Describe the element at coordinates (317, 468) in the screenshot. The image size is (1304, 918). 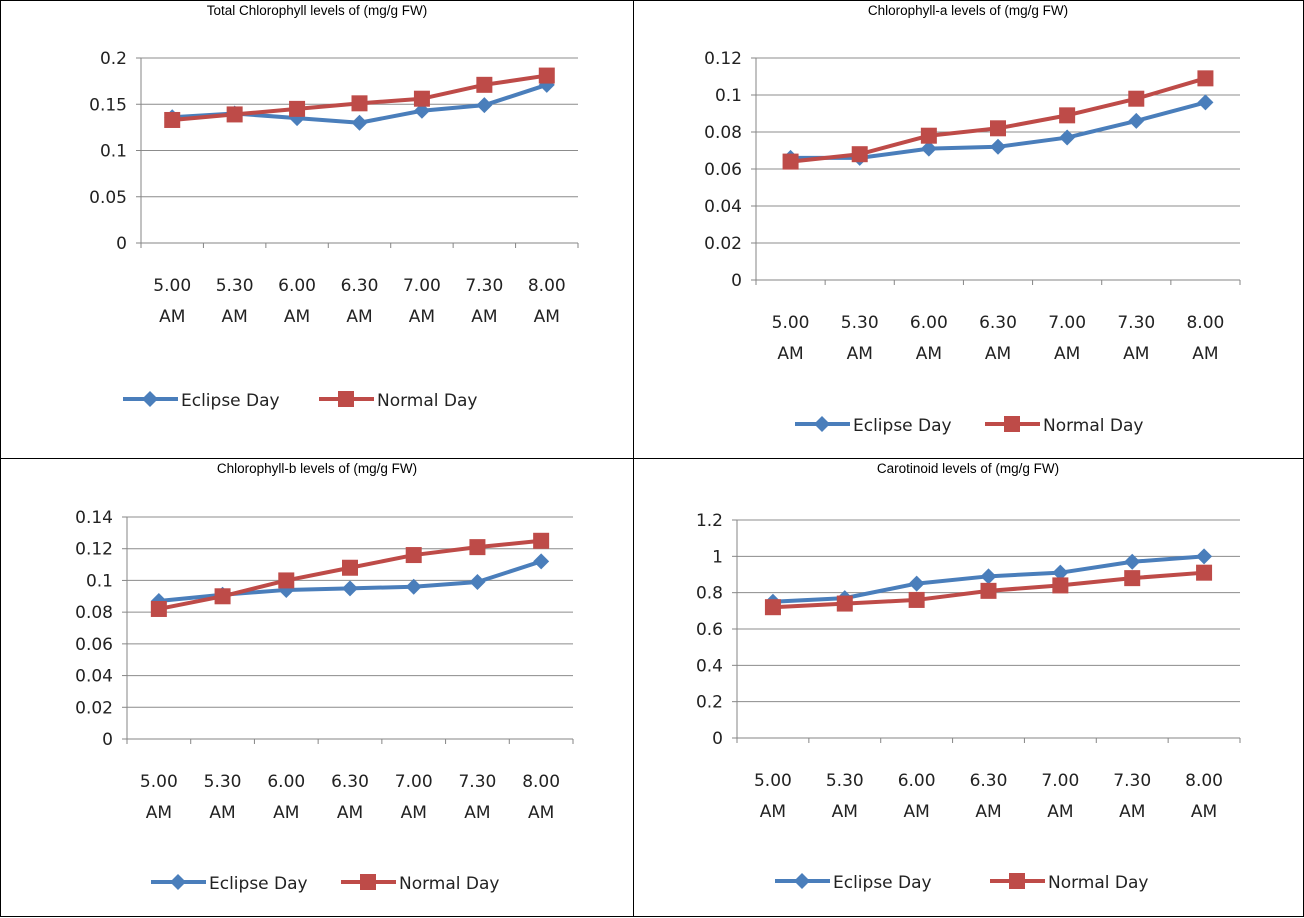
I see `chart-title: Chlorophyll-b levels of (mg/g FW)` at that location.